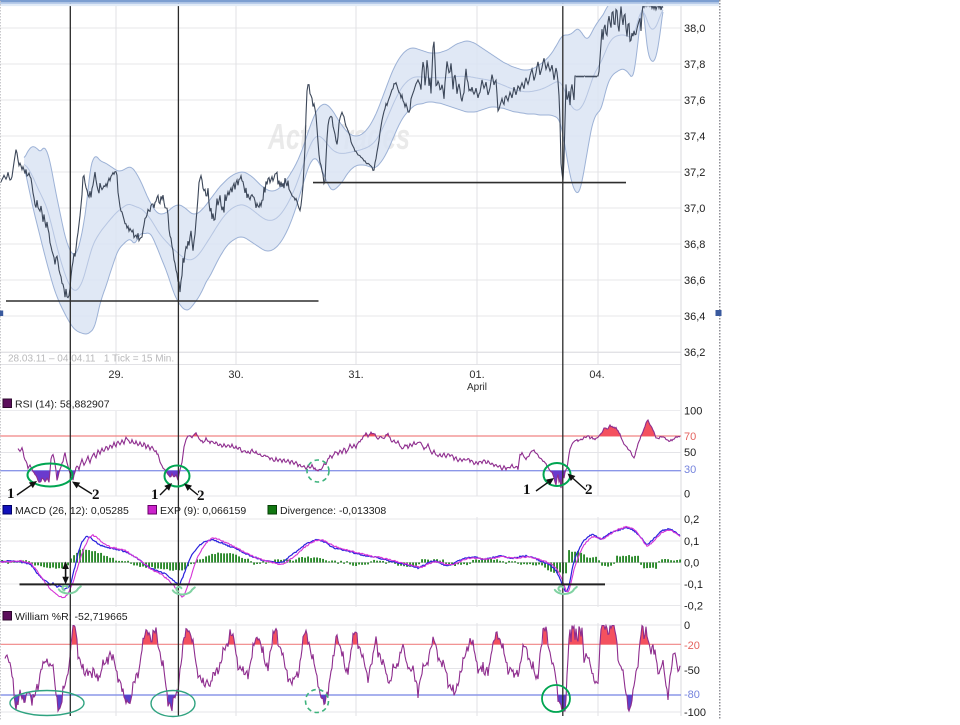  What do you see at coordinates (115, 375) in the screenshot?
I see `svg-text: 29.` at bounding box center [115, 375].